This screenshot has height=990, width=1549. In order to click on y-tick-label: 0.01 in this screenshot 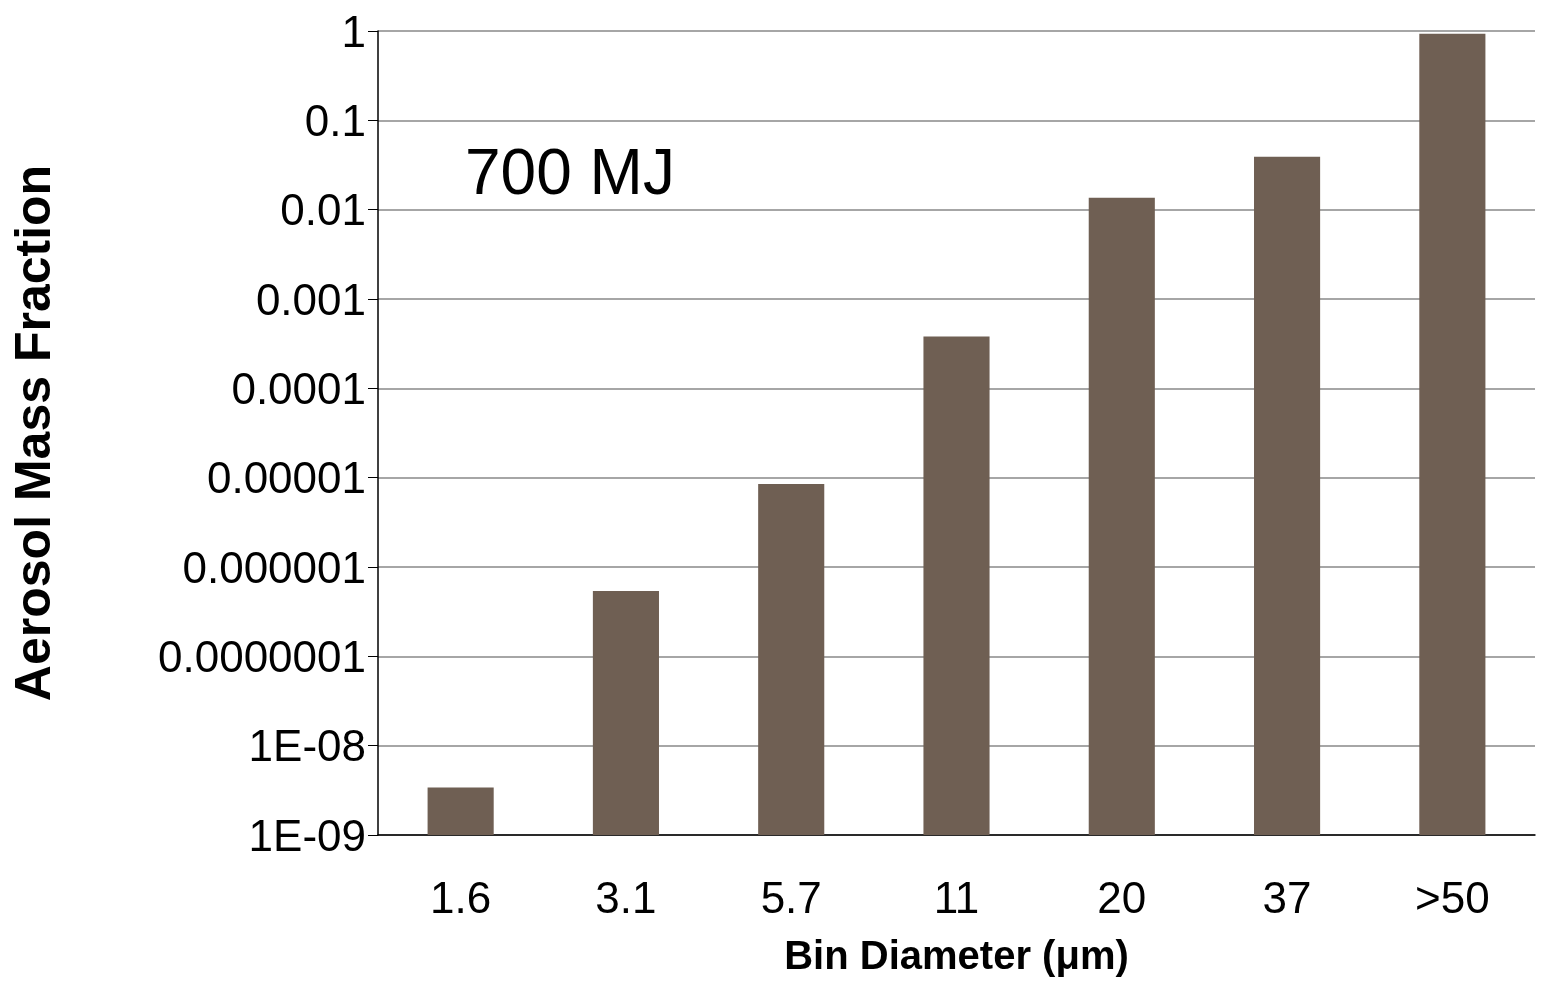, I will do `click(323, 210)`.